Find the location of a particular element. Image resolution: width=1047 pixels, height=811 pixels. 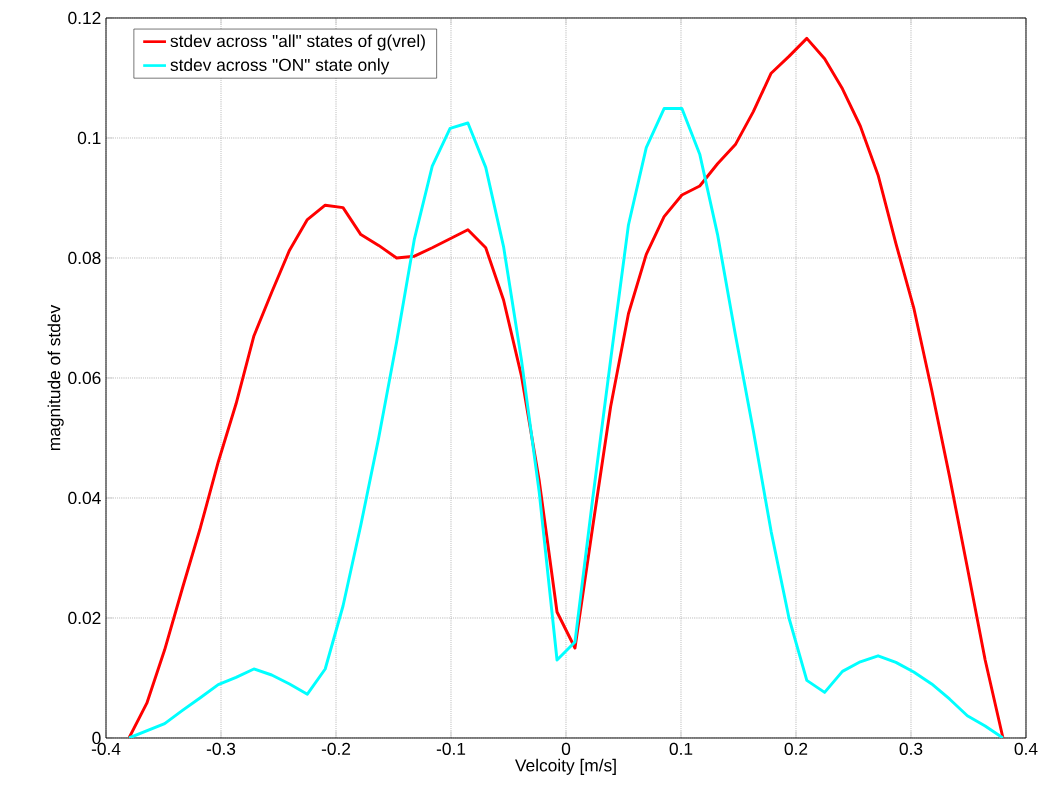

y-tick-label: 0.04 is located at coordinates (84, 498).